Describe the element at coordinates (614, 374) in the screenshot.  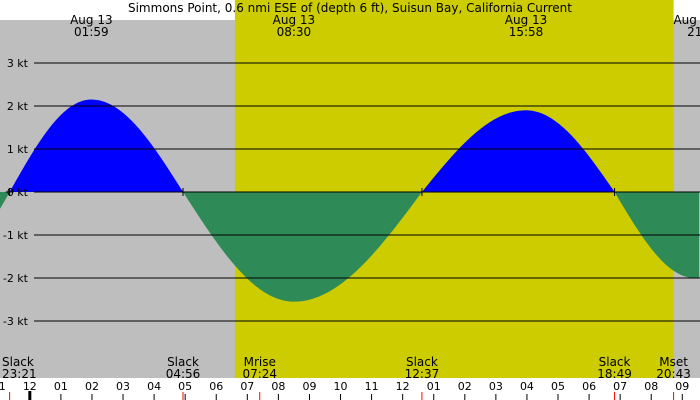
I see `slack-time-label: 18:49` at that location.